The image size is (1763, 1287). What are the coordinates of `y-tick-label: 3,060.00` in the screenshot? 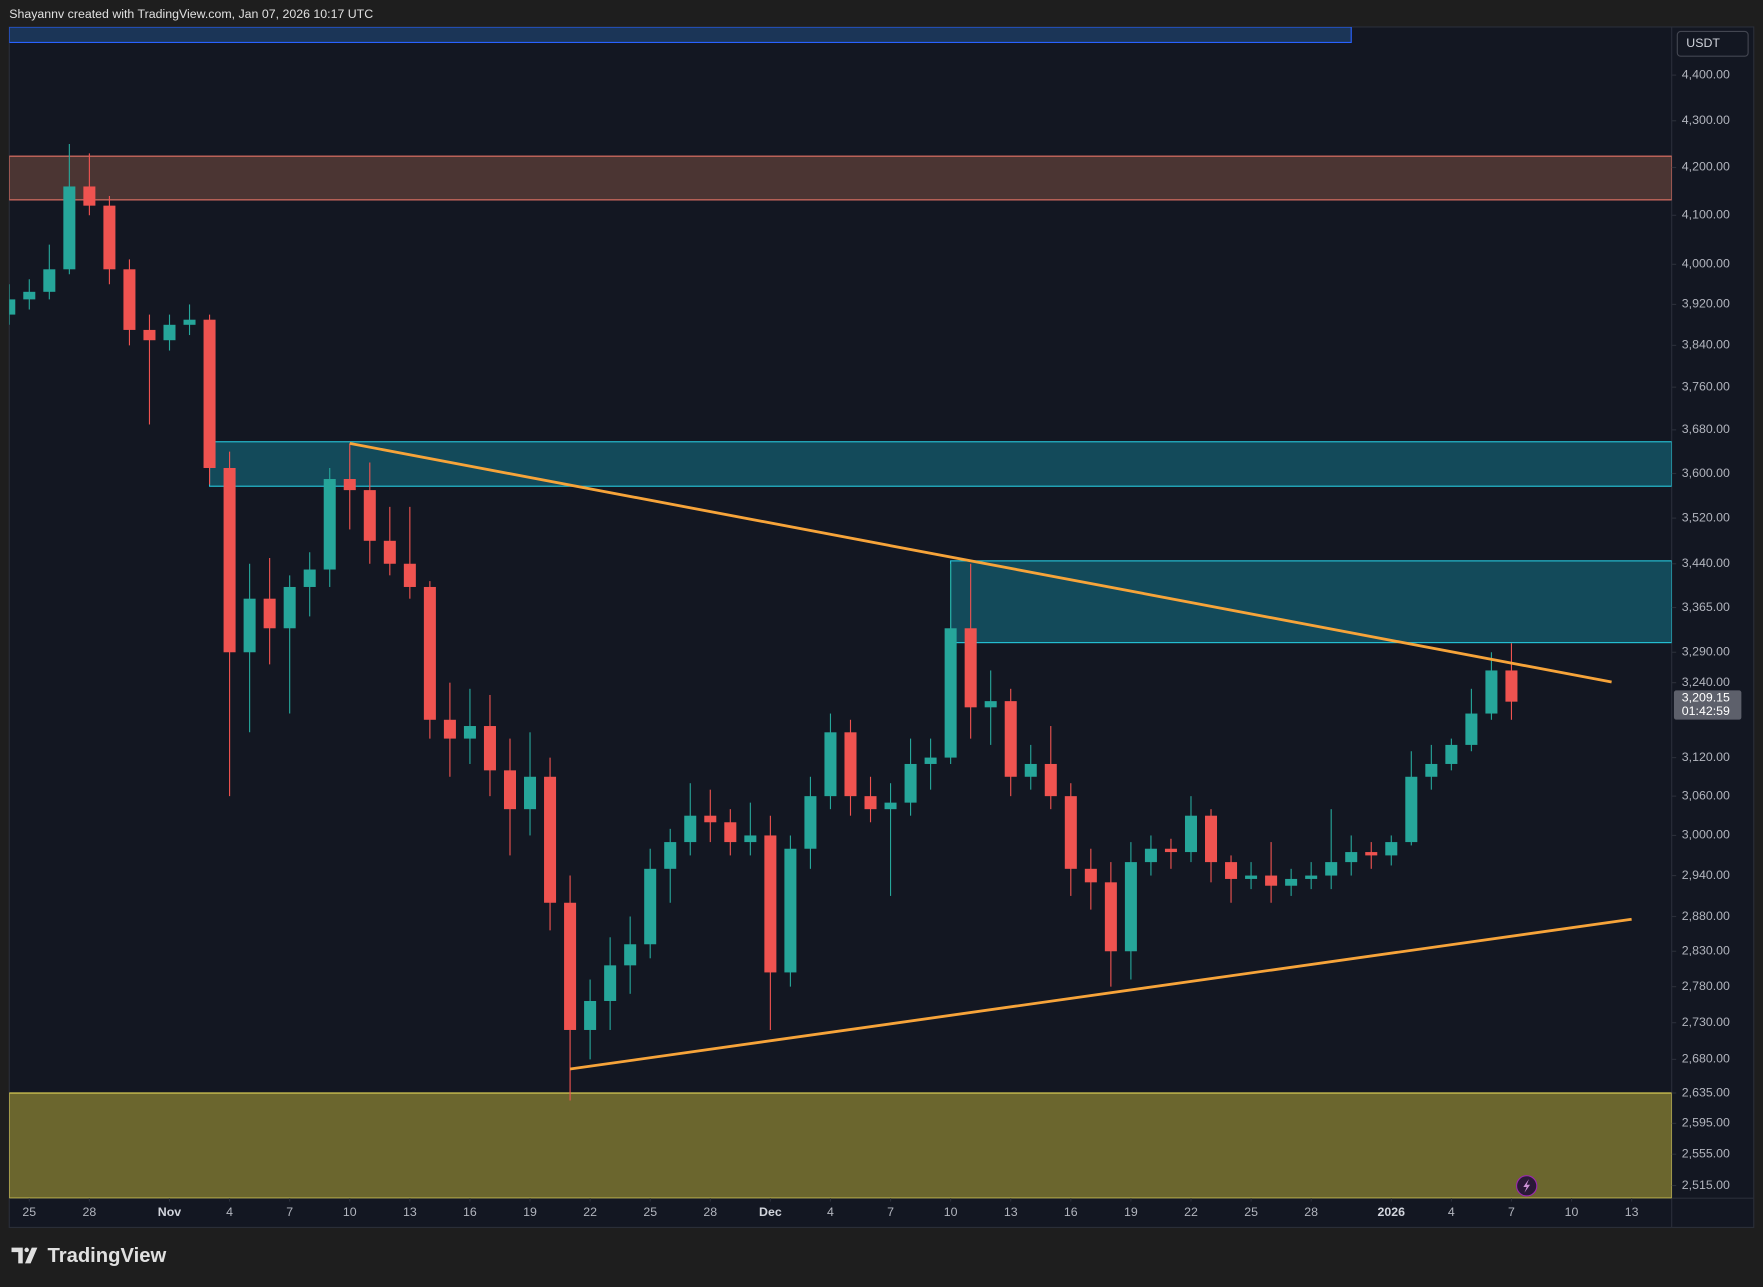 It's located at (1706, 795).